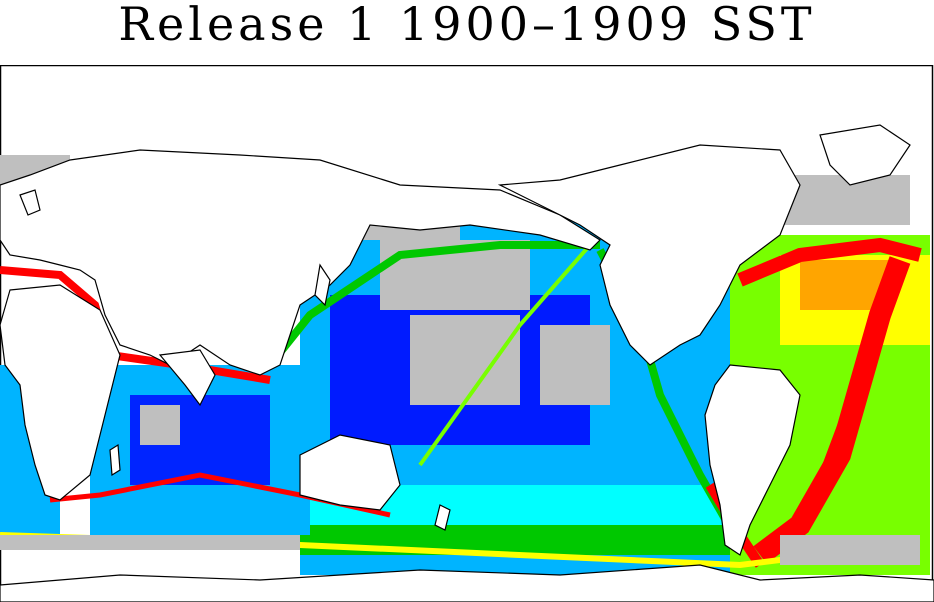 This screenshot has width=934, height=602. Describe the element at coordinates (322, 285) in the screenshot. I see `japan` at that location.